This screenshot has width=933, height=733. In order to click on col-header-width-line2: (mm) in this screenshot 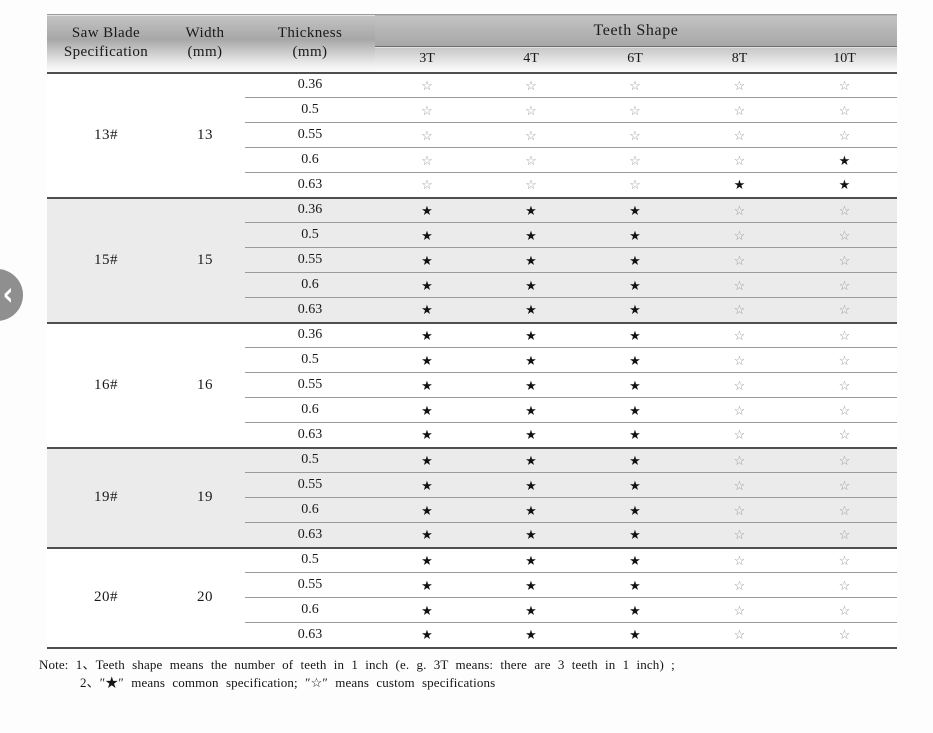, I will do `click(205, 52)`.